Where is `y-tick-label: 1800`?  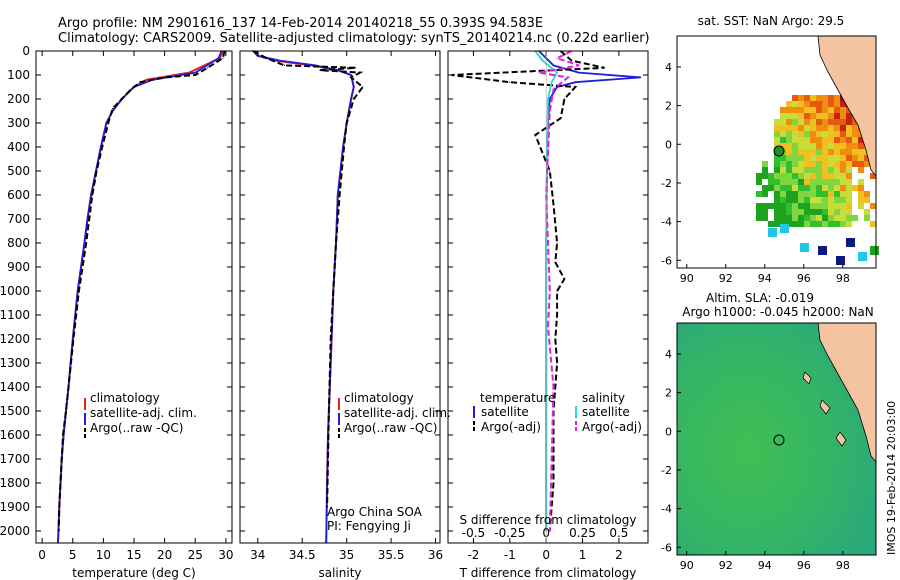 y-tick-label: 1800 is located at coordinates (15, 483).